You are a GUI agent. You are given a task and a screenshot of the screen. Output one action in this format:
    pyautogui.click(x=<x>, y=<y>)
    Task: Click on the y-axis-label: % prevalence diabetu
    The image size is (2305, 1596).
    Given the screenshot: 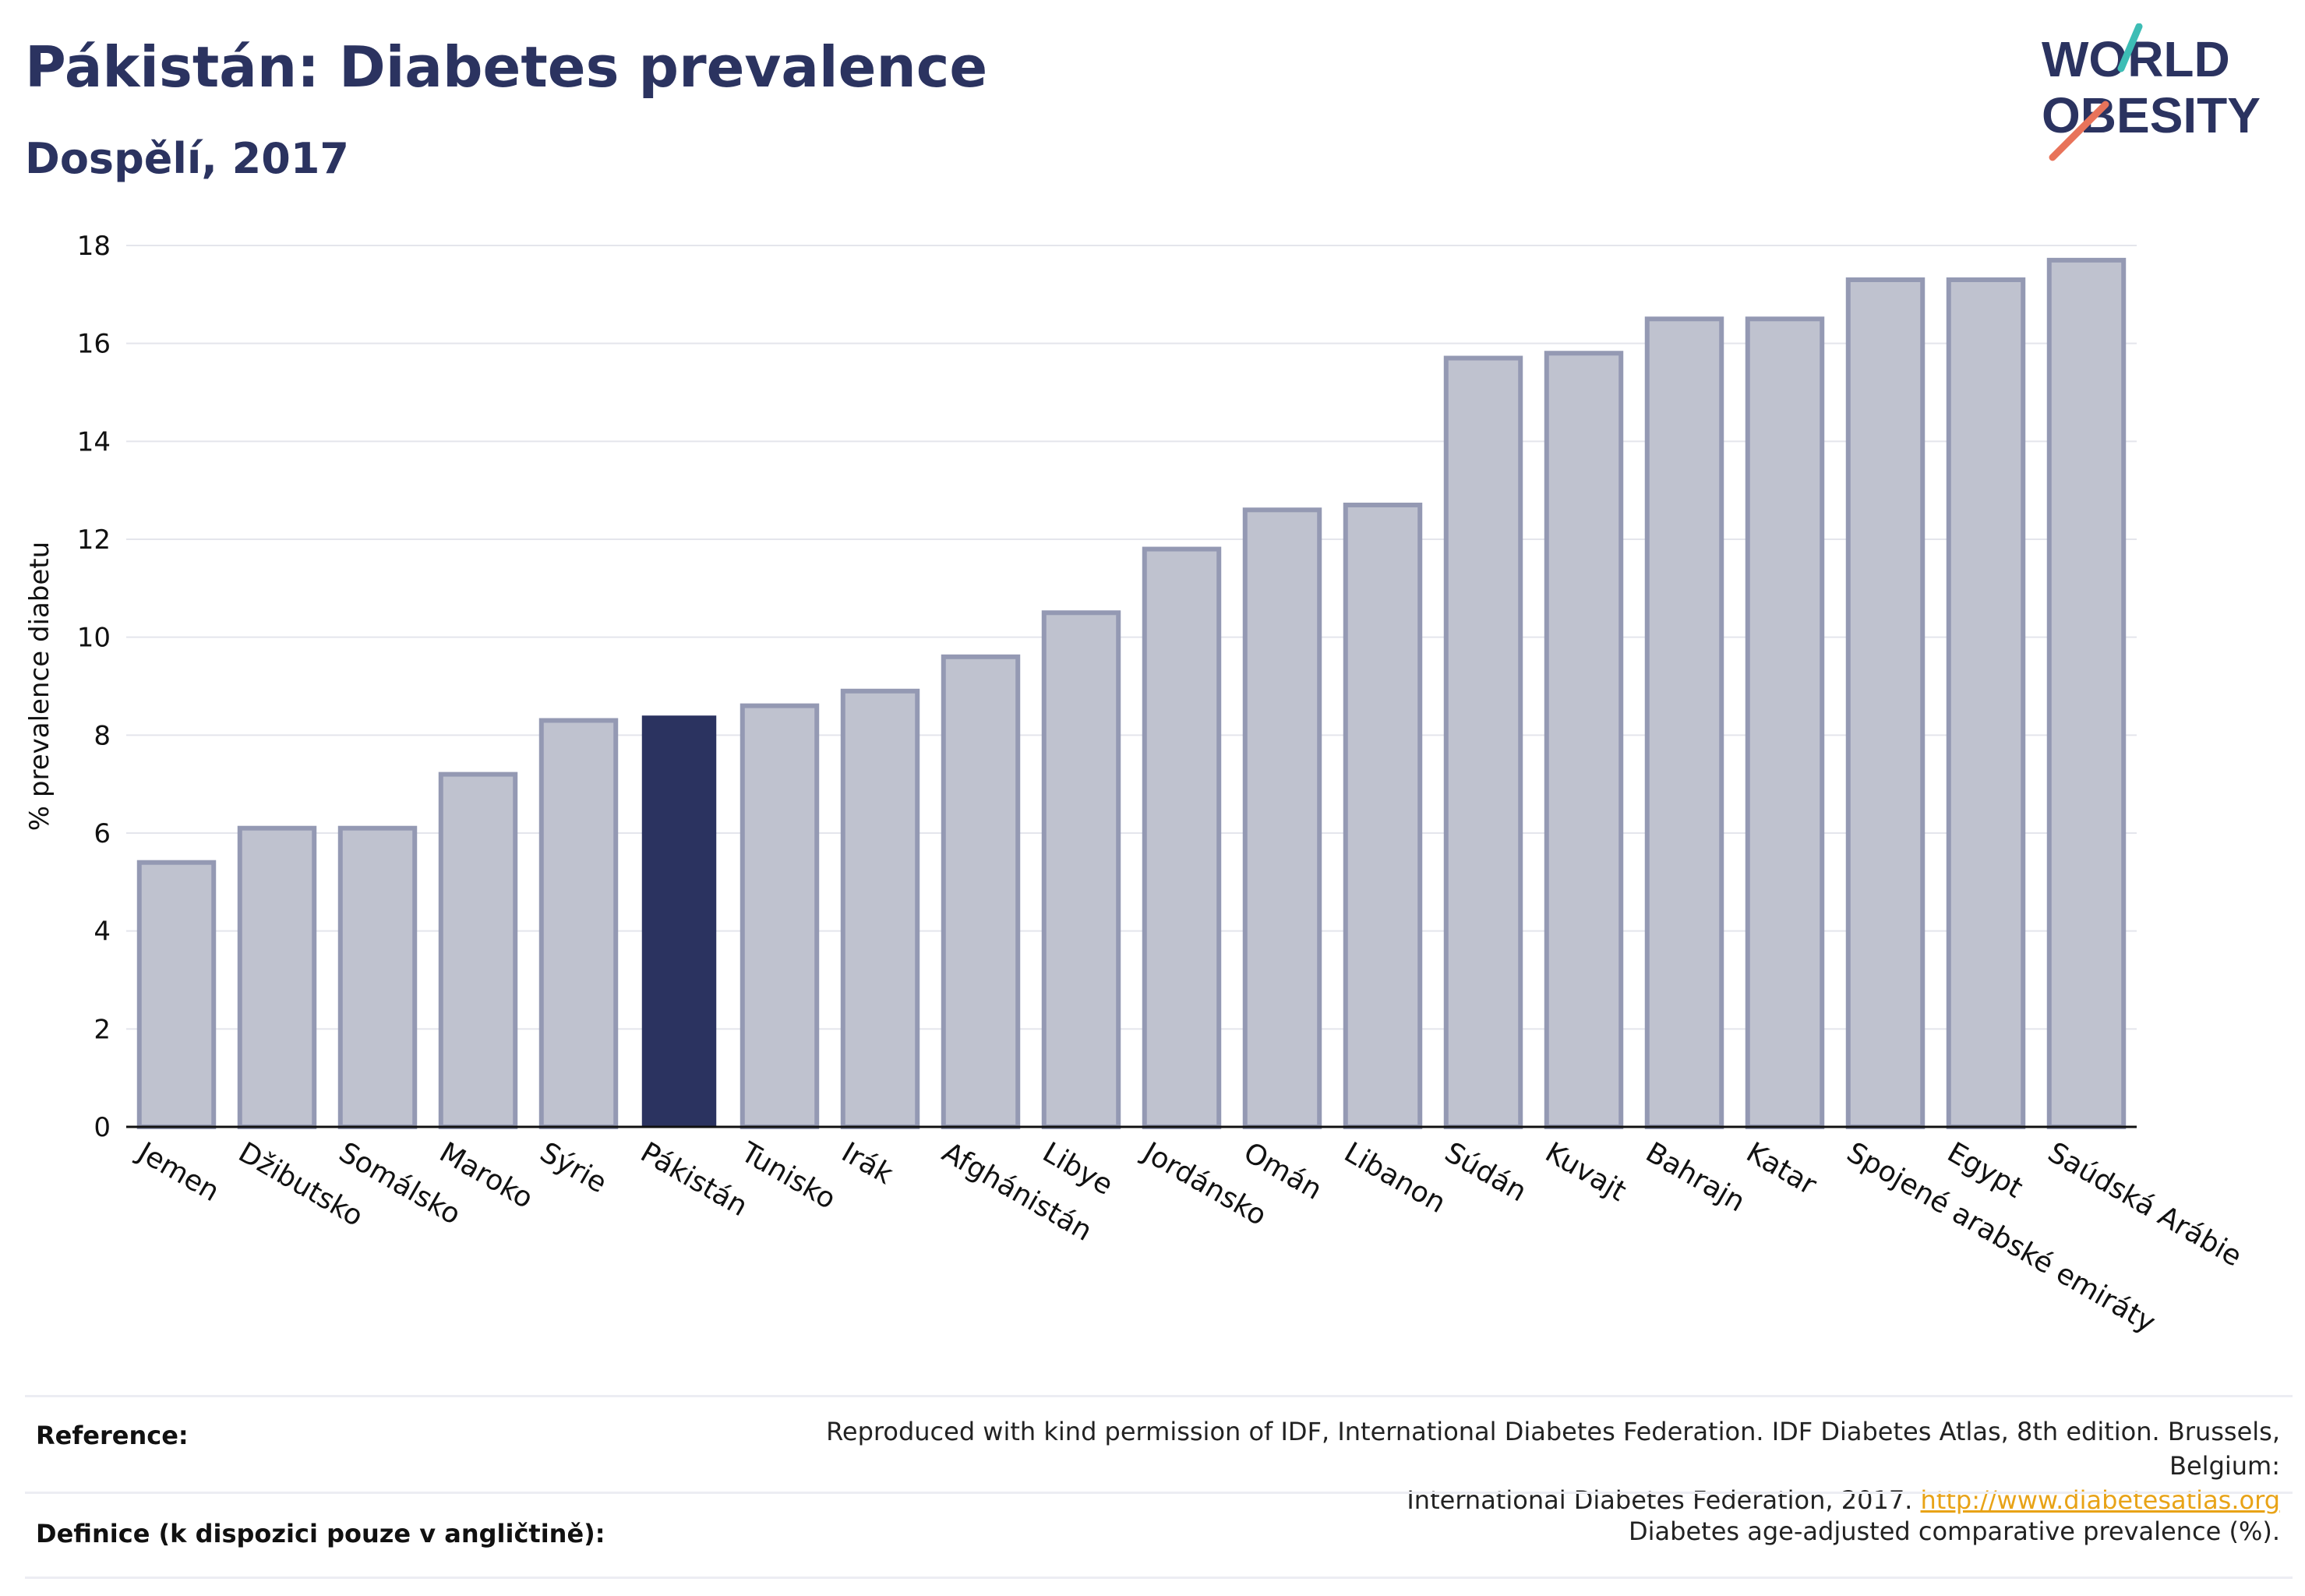 What is the action you would take?
    pyautogui.click(x=39, y=686)
    